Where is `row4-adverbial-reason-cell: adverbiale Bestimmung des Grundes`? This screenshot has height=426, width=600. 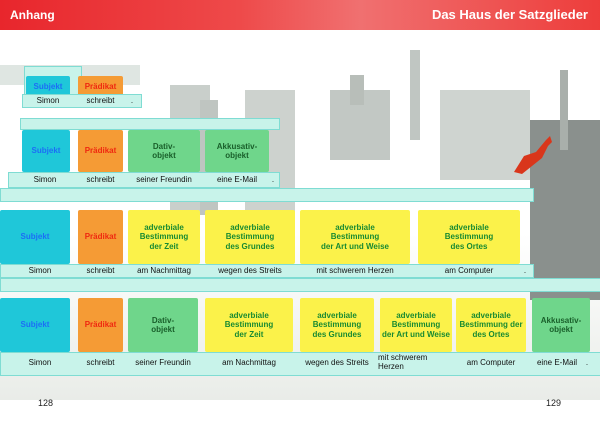
row4-adverbial-reason-cell: adverbiale Bestimmung des Grundes is located at coordinates (337, 325).